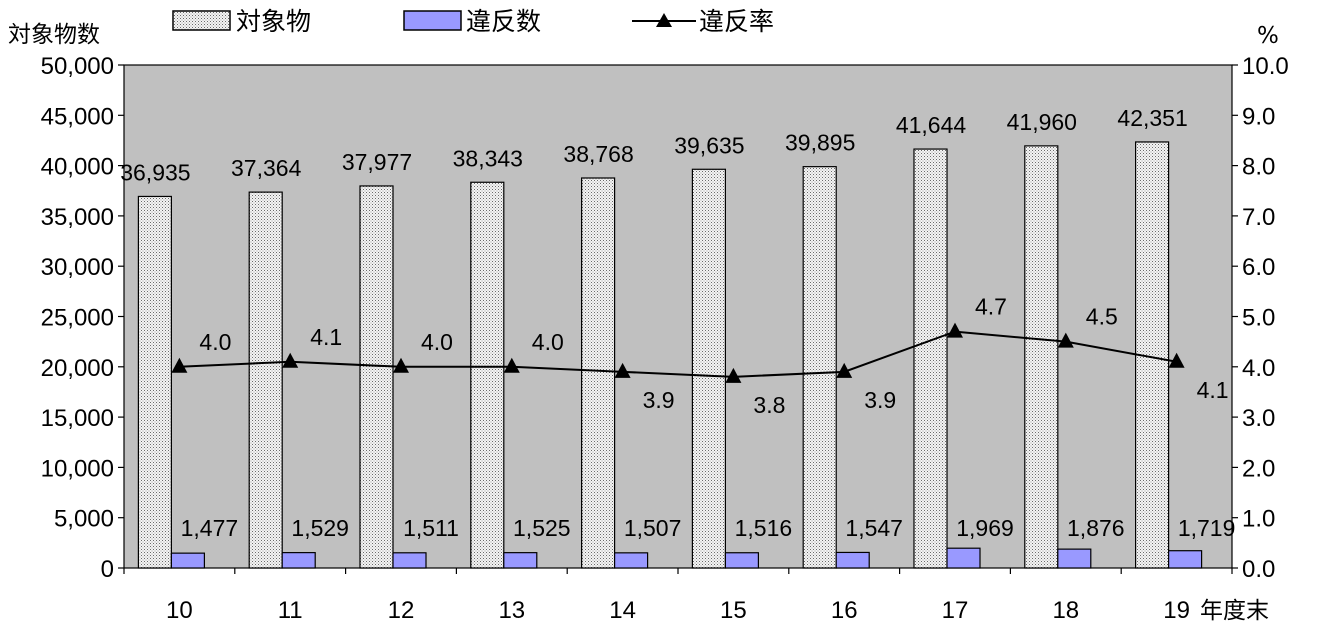  I want to click on left-tick-label: 15,000, so click(77, 418).